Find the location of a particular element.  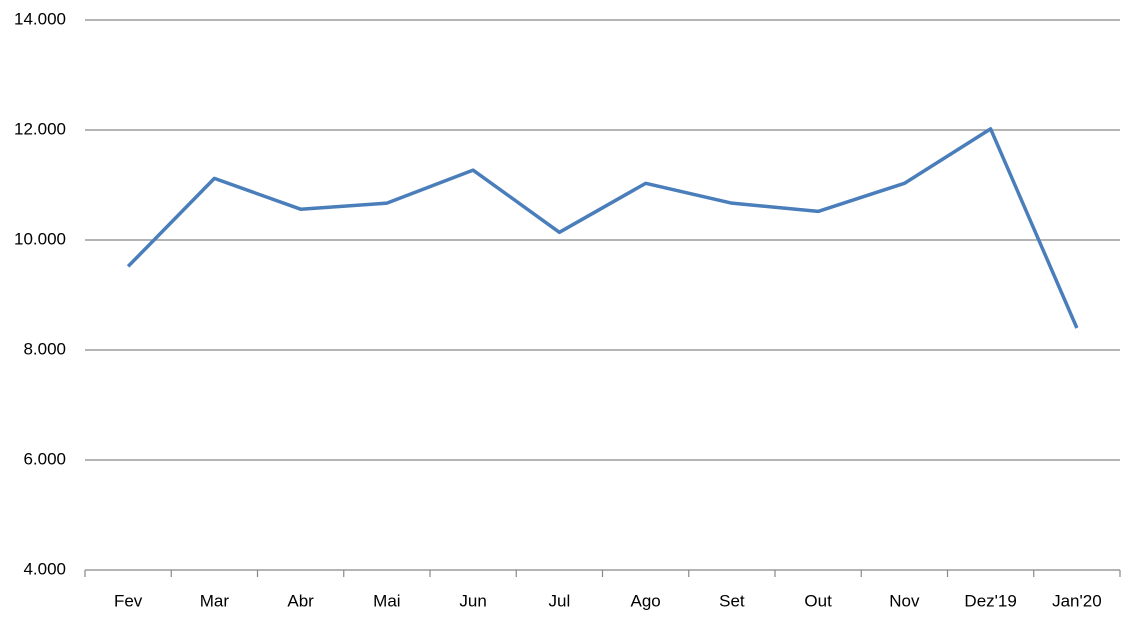

y-tick-label: 14.000 is located at coordinates (40, 18).